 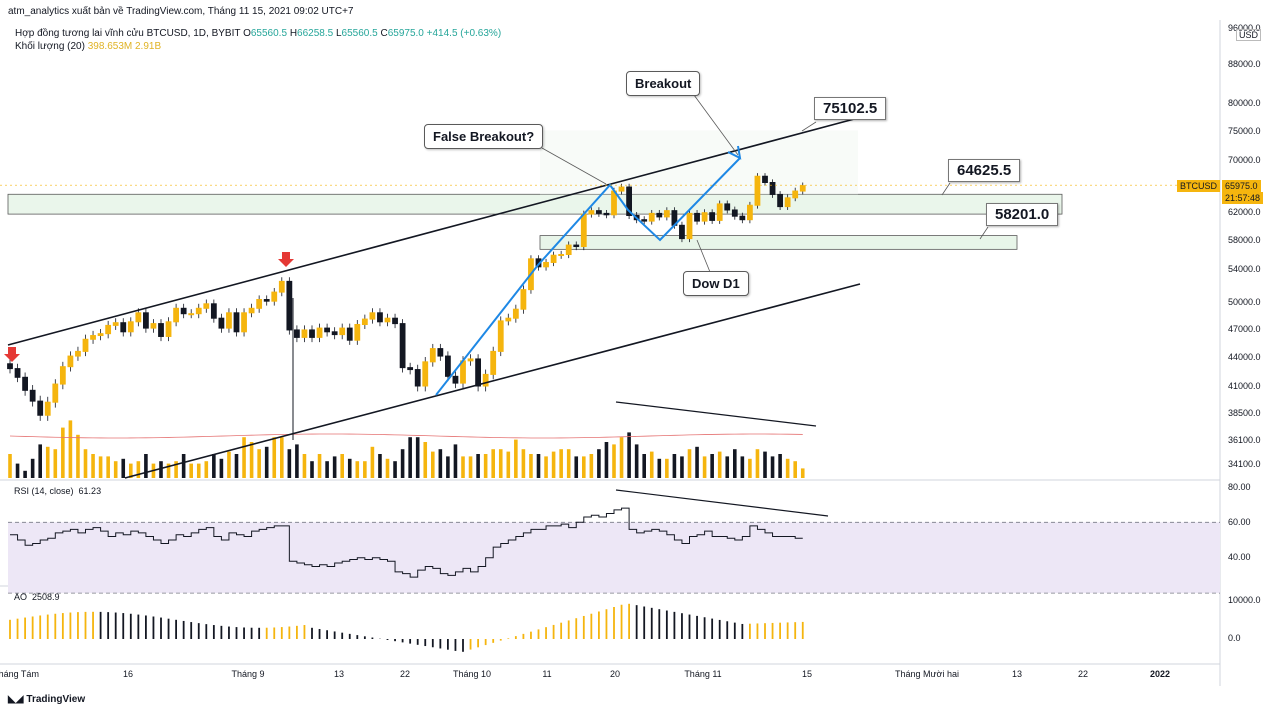 I want to click on rsi-tick-40: 40.00, so click(x=1239, y=557).